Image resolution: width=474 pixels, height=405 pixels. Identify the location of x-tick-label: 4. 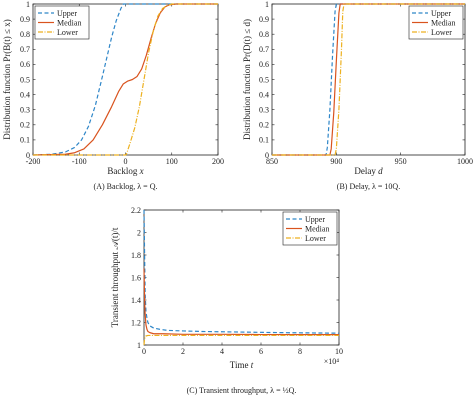
(222, 351).